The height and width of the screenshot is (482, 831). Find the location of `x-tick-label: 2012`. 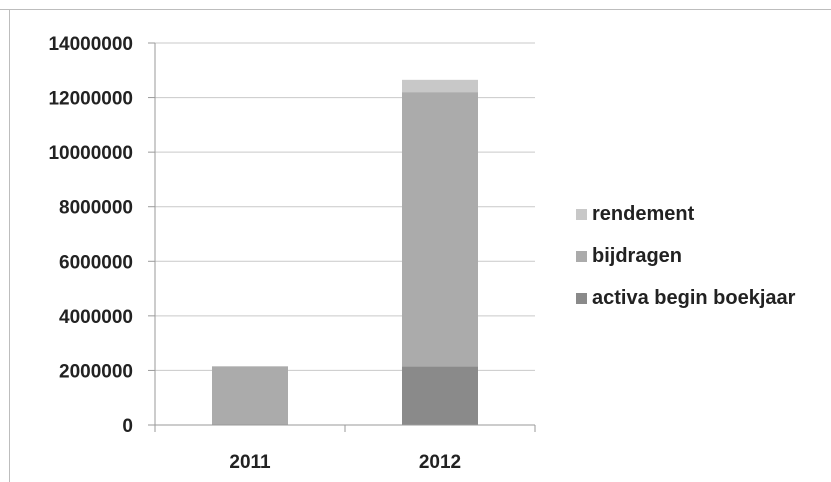

x-tick-label: 2012 is located at coordinates (440, 462).